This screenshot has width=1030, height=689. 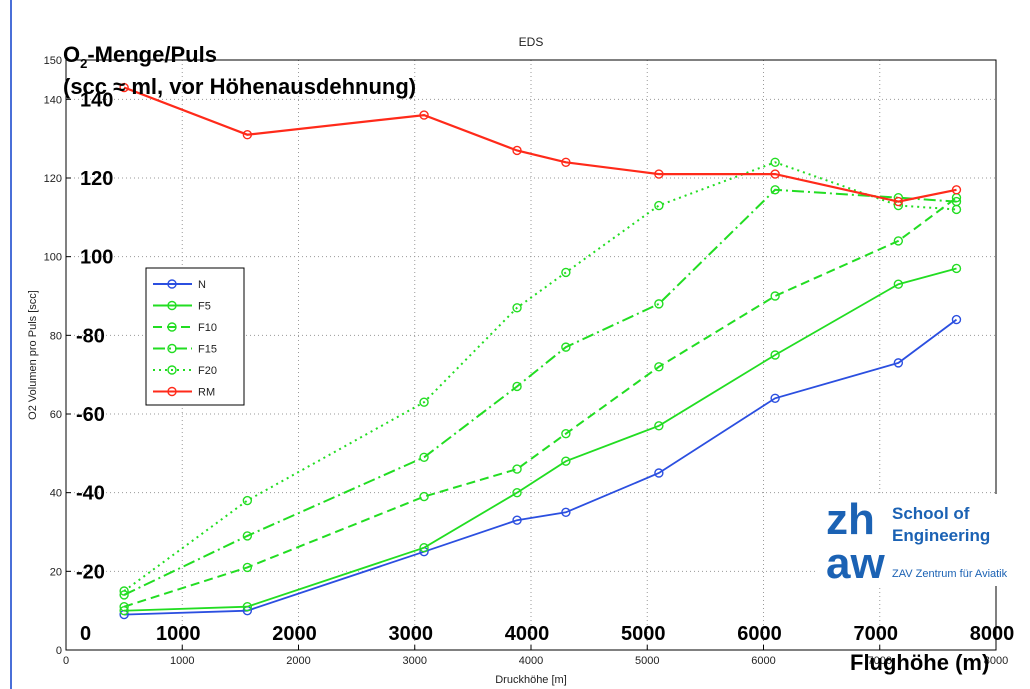 What do you see at coordinates (90, 494) in the screenshot?
I see `bold-y-label: -40` at bounding box center [90, 494].